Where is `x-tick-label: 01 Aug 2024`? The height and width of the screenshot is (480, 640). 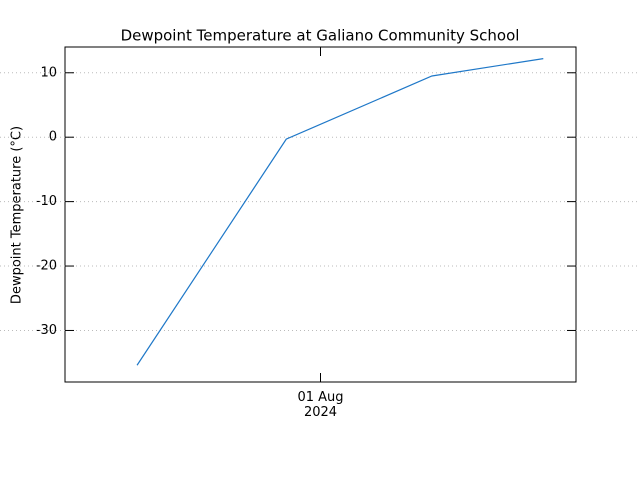
x-tick-label: 01 Aug 2024 is located at coordinates (320, 405).